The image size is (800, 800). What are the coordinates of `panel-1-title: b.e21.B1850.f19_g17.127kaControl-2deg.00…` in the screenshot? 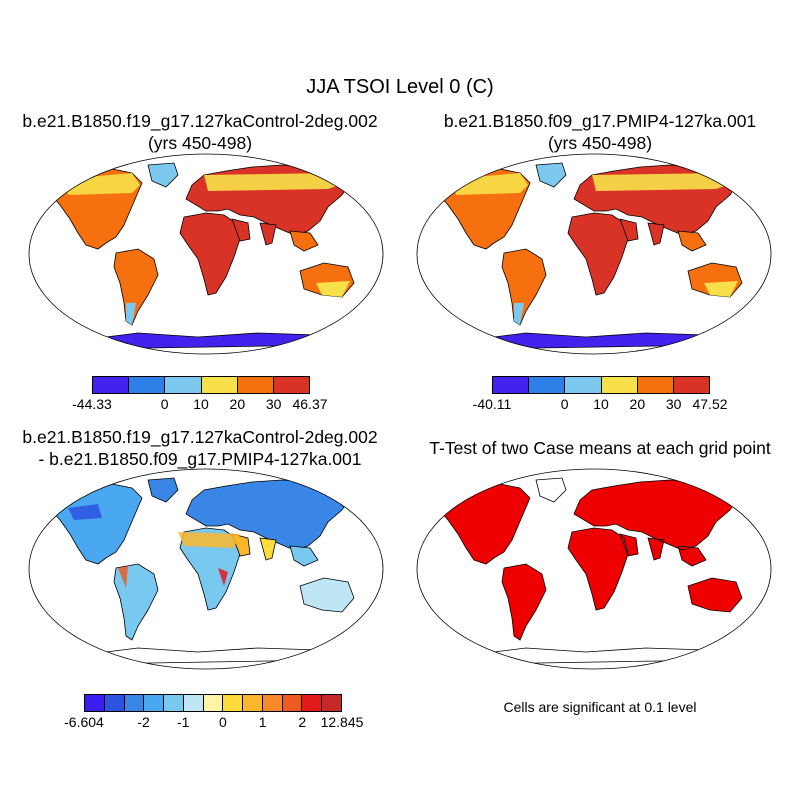 It's located at (200, 132).